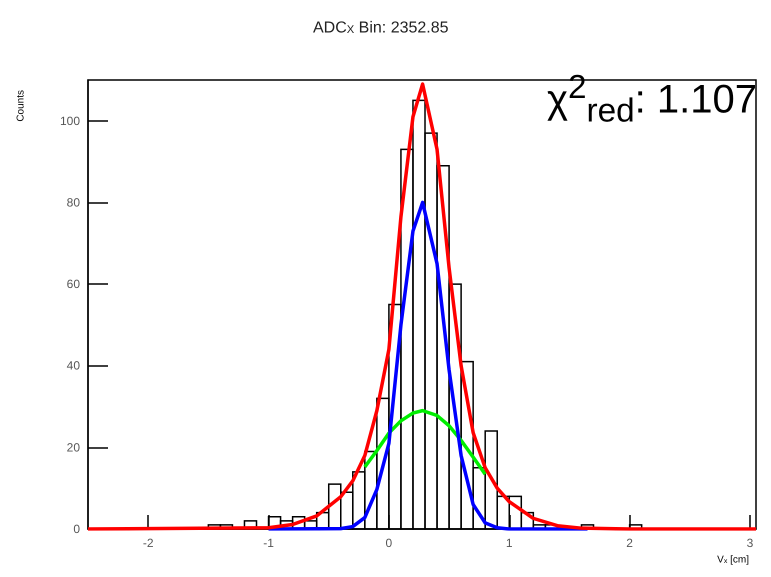 This screenshot has width=771, height=577. What do you see at coordinates (73, 365) in the screenshot?
I see `y-tick-label: 40` at bounding box center [73, 365].